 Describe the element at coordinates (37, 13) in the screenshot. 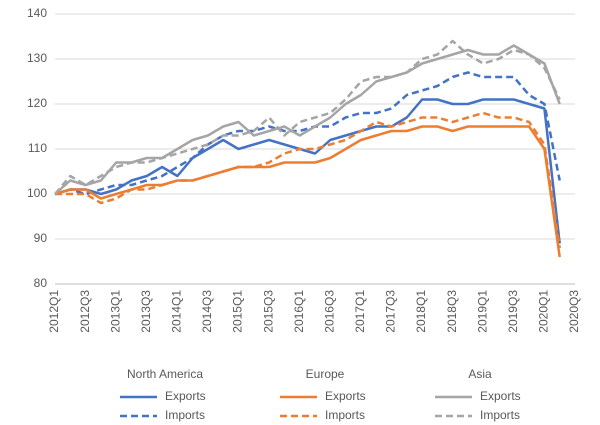

I see `y-tick-label: 140` at that location.